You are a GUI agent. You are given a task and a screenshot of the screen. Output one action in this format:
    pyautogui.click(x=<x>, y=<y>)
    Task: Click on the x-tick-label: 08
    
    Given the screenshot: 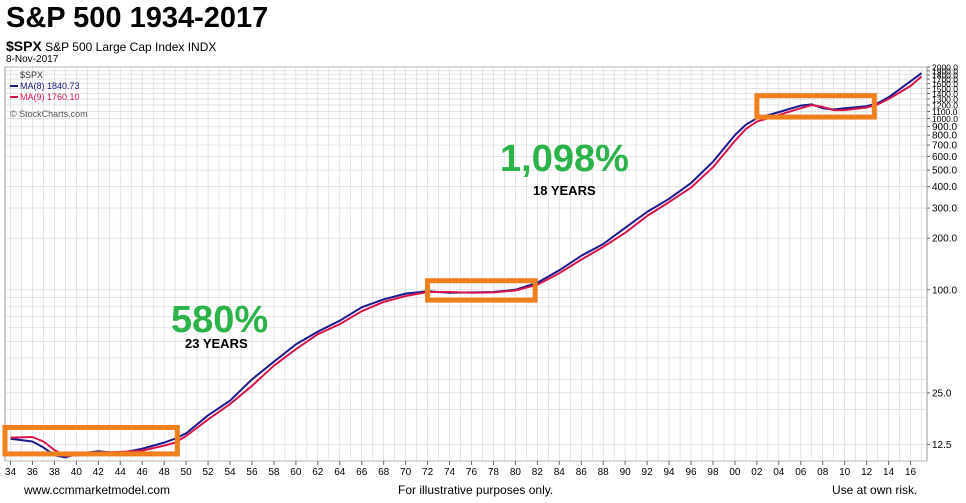 What is the action you would take?
    pyautogui.click(x=823, y=472)
    